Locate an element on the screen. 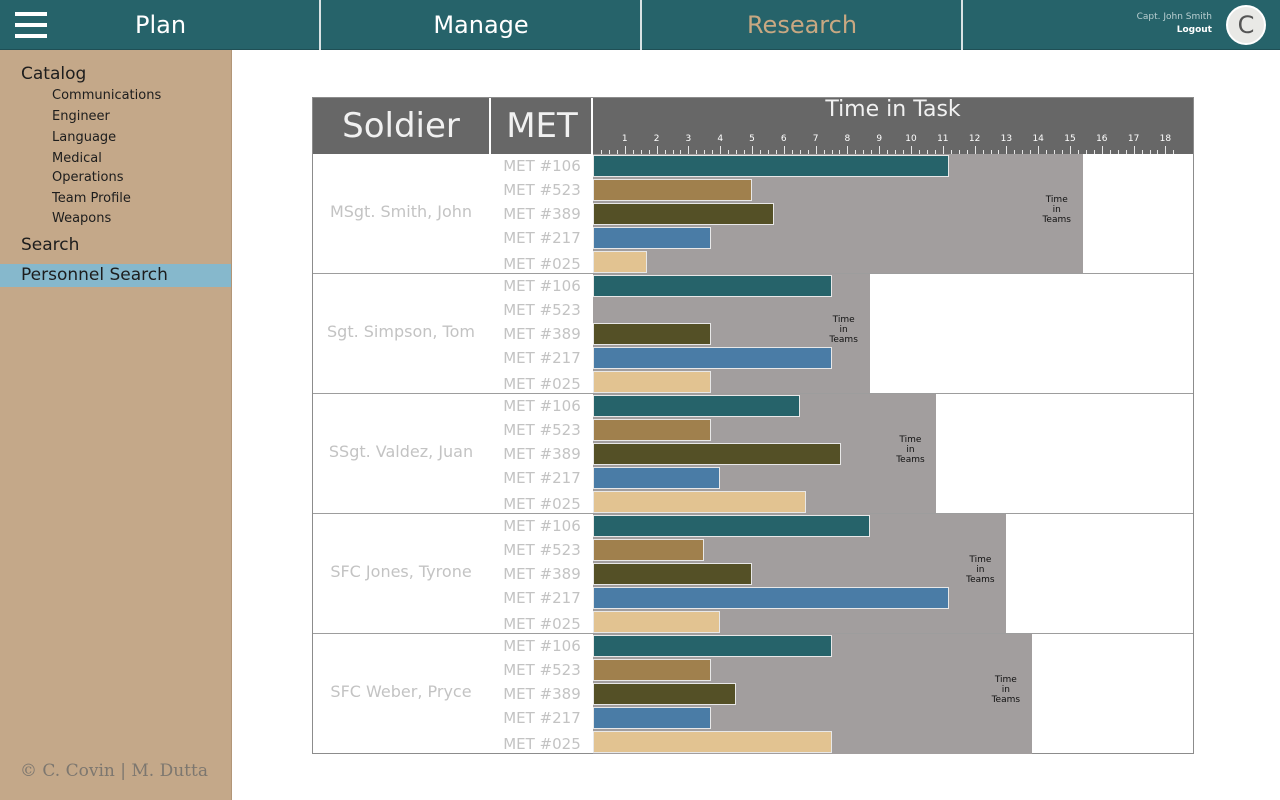  sidebar-item-engineer: Engineer is located at coordinates (81, 116).